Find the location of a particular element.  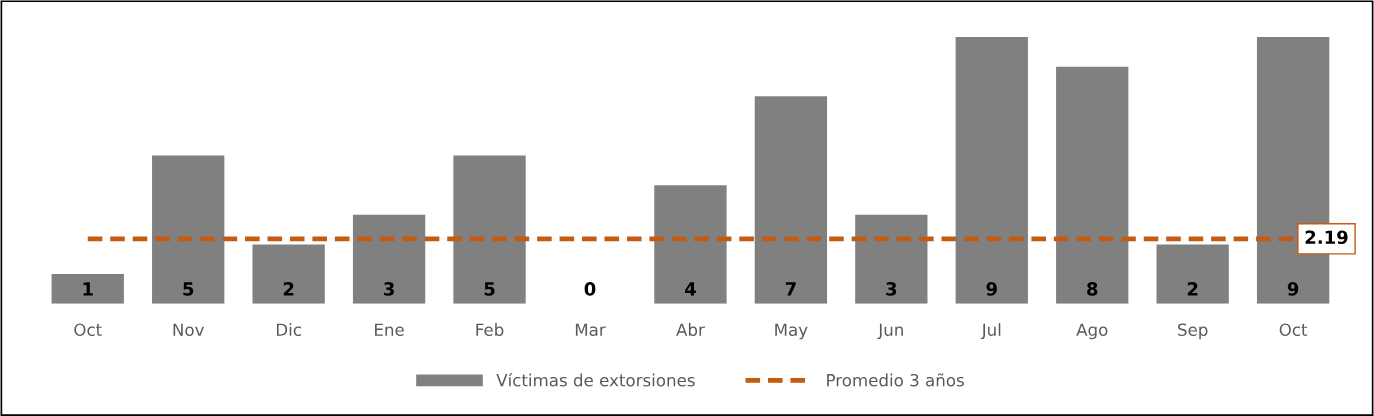

data-label: 1 is located at coordinates (88, 289).